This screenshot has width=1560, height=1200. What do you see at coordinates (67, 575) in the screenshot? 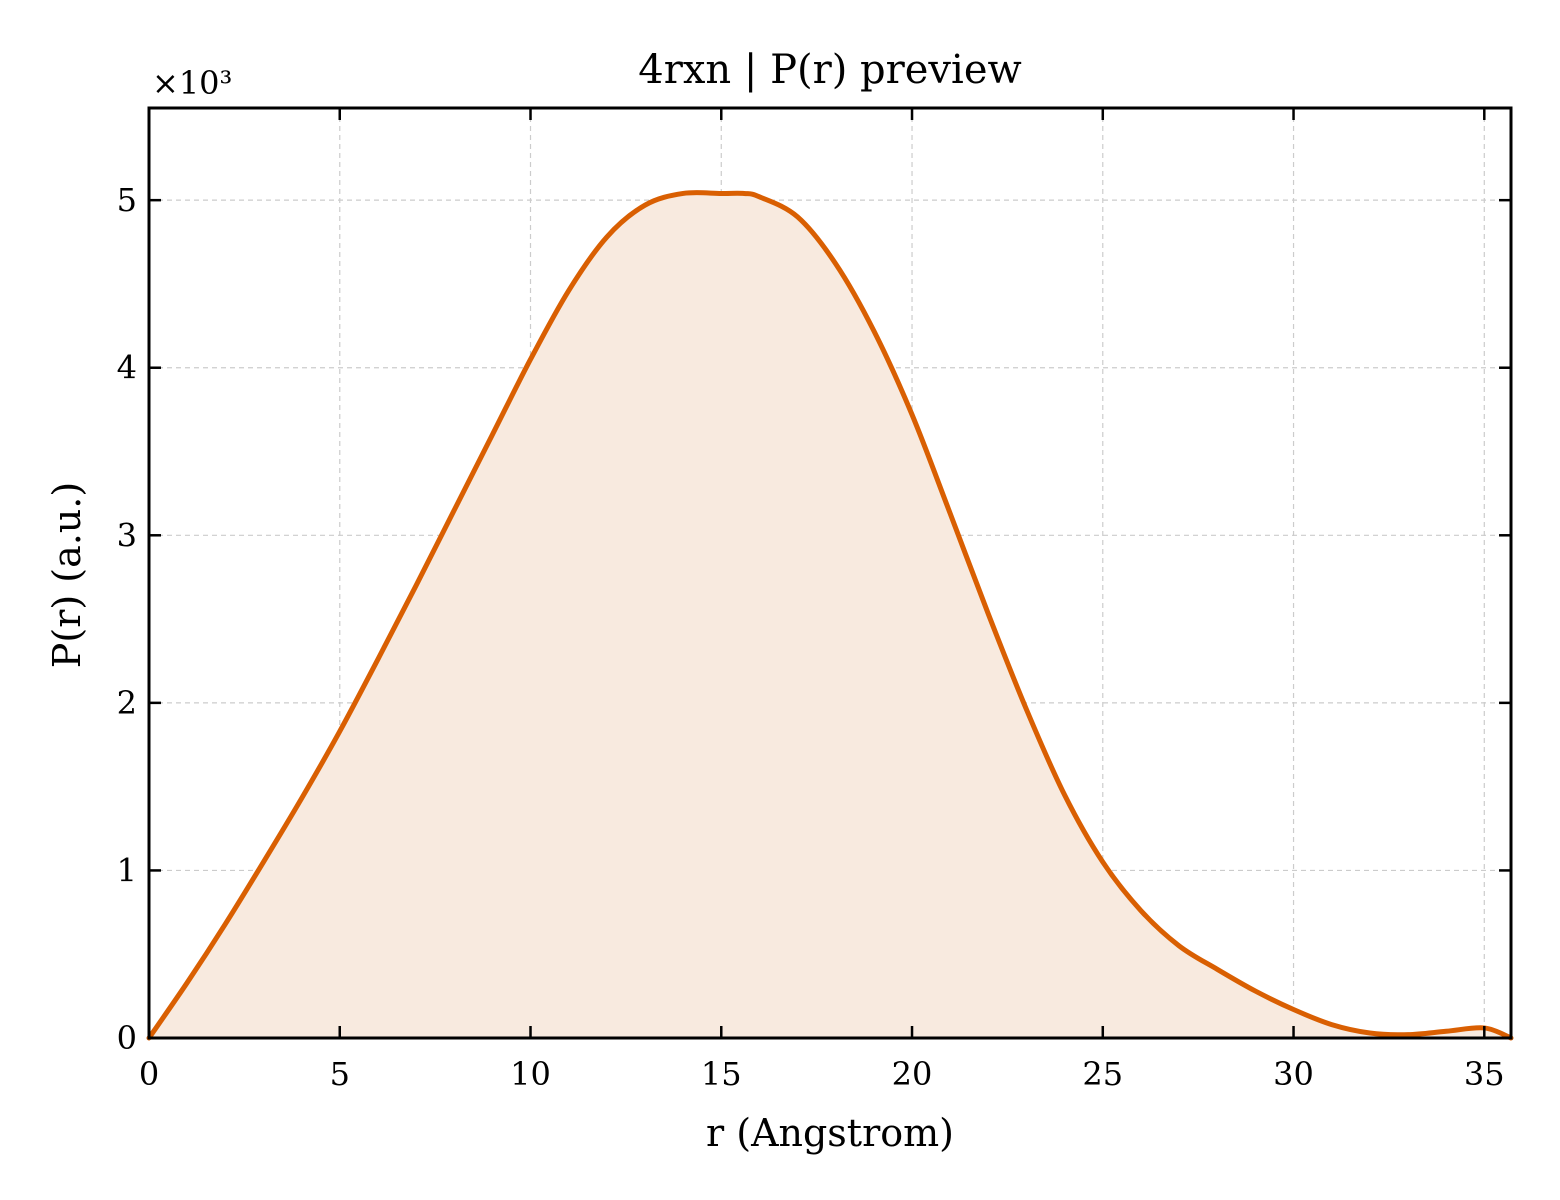
I see `y-axis-label: P(r) (a.u.)` at bounding box center [67, 575].